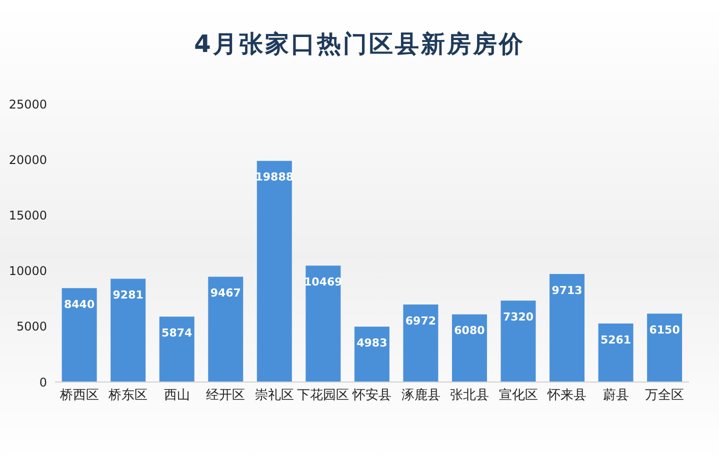  Describe the element at coordinates (372, 343) in the screenshot. I see `data-label: 4983` at that location.